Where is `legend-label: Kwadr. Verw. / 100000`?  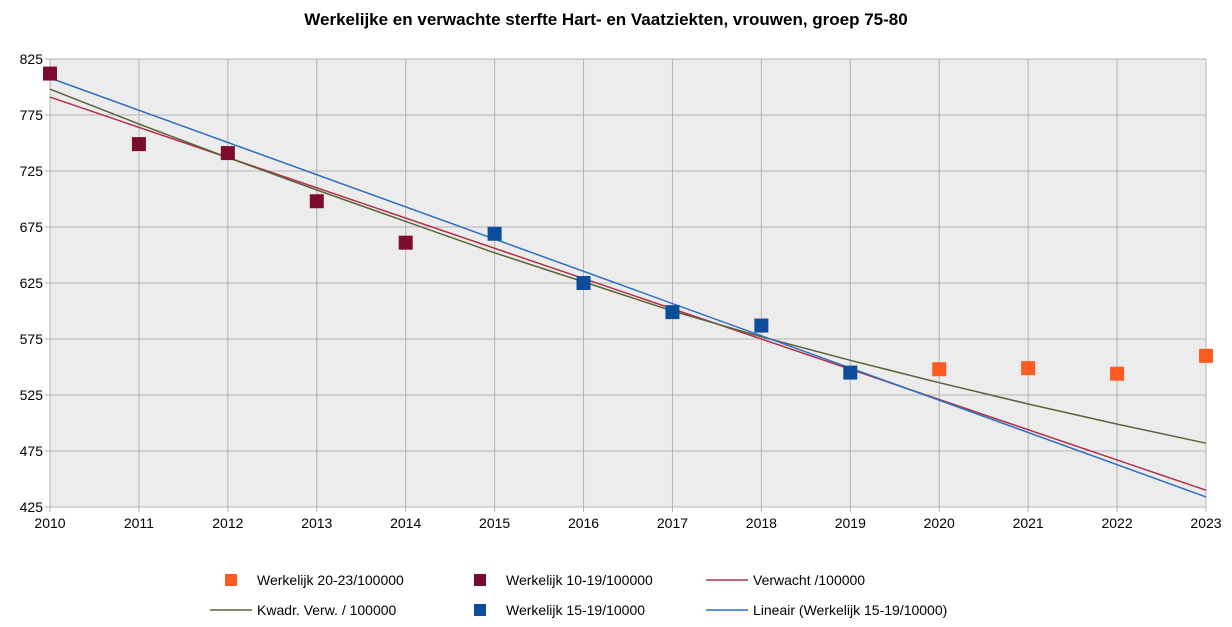
legend-label: Kwadr. Verw. / 100000 is located at coordinates (327, 610).